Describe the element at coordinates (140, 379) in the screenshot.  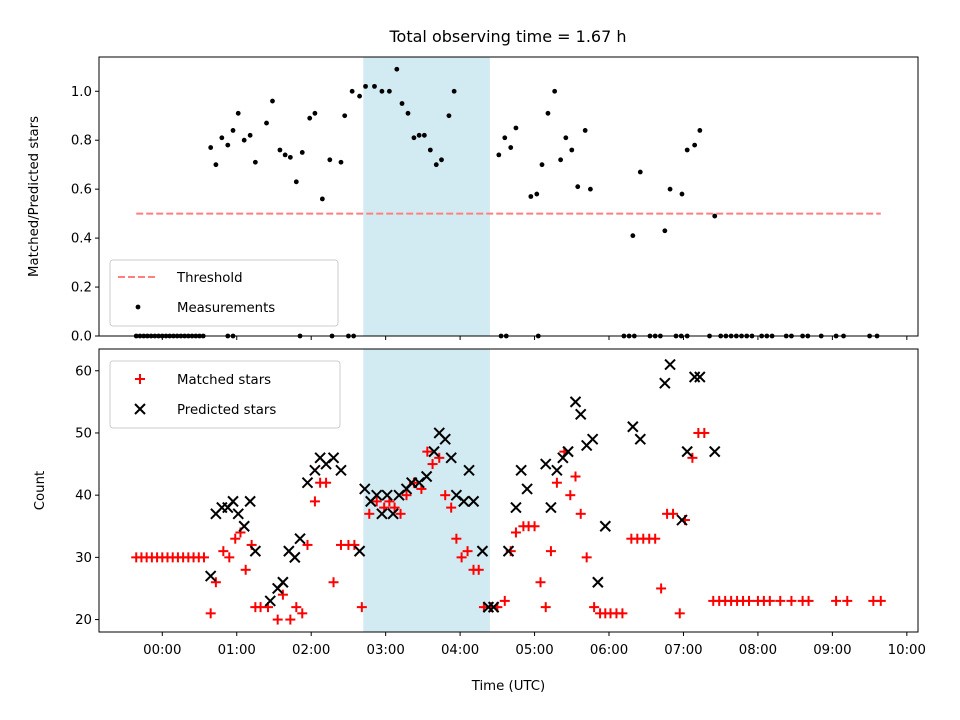
I see `legend-matched-swatch` at that location.